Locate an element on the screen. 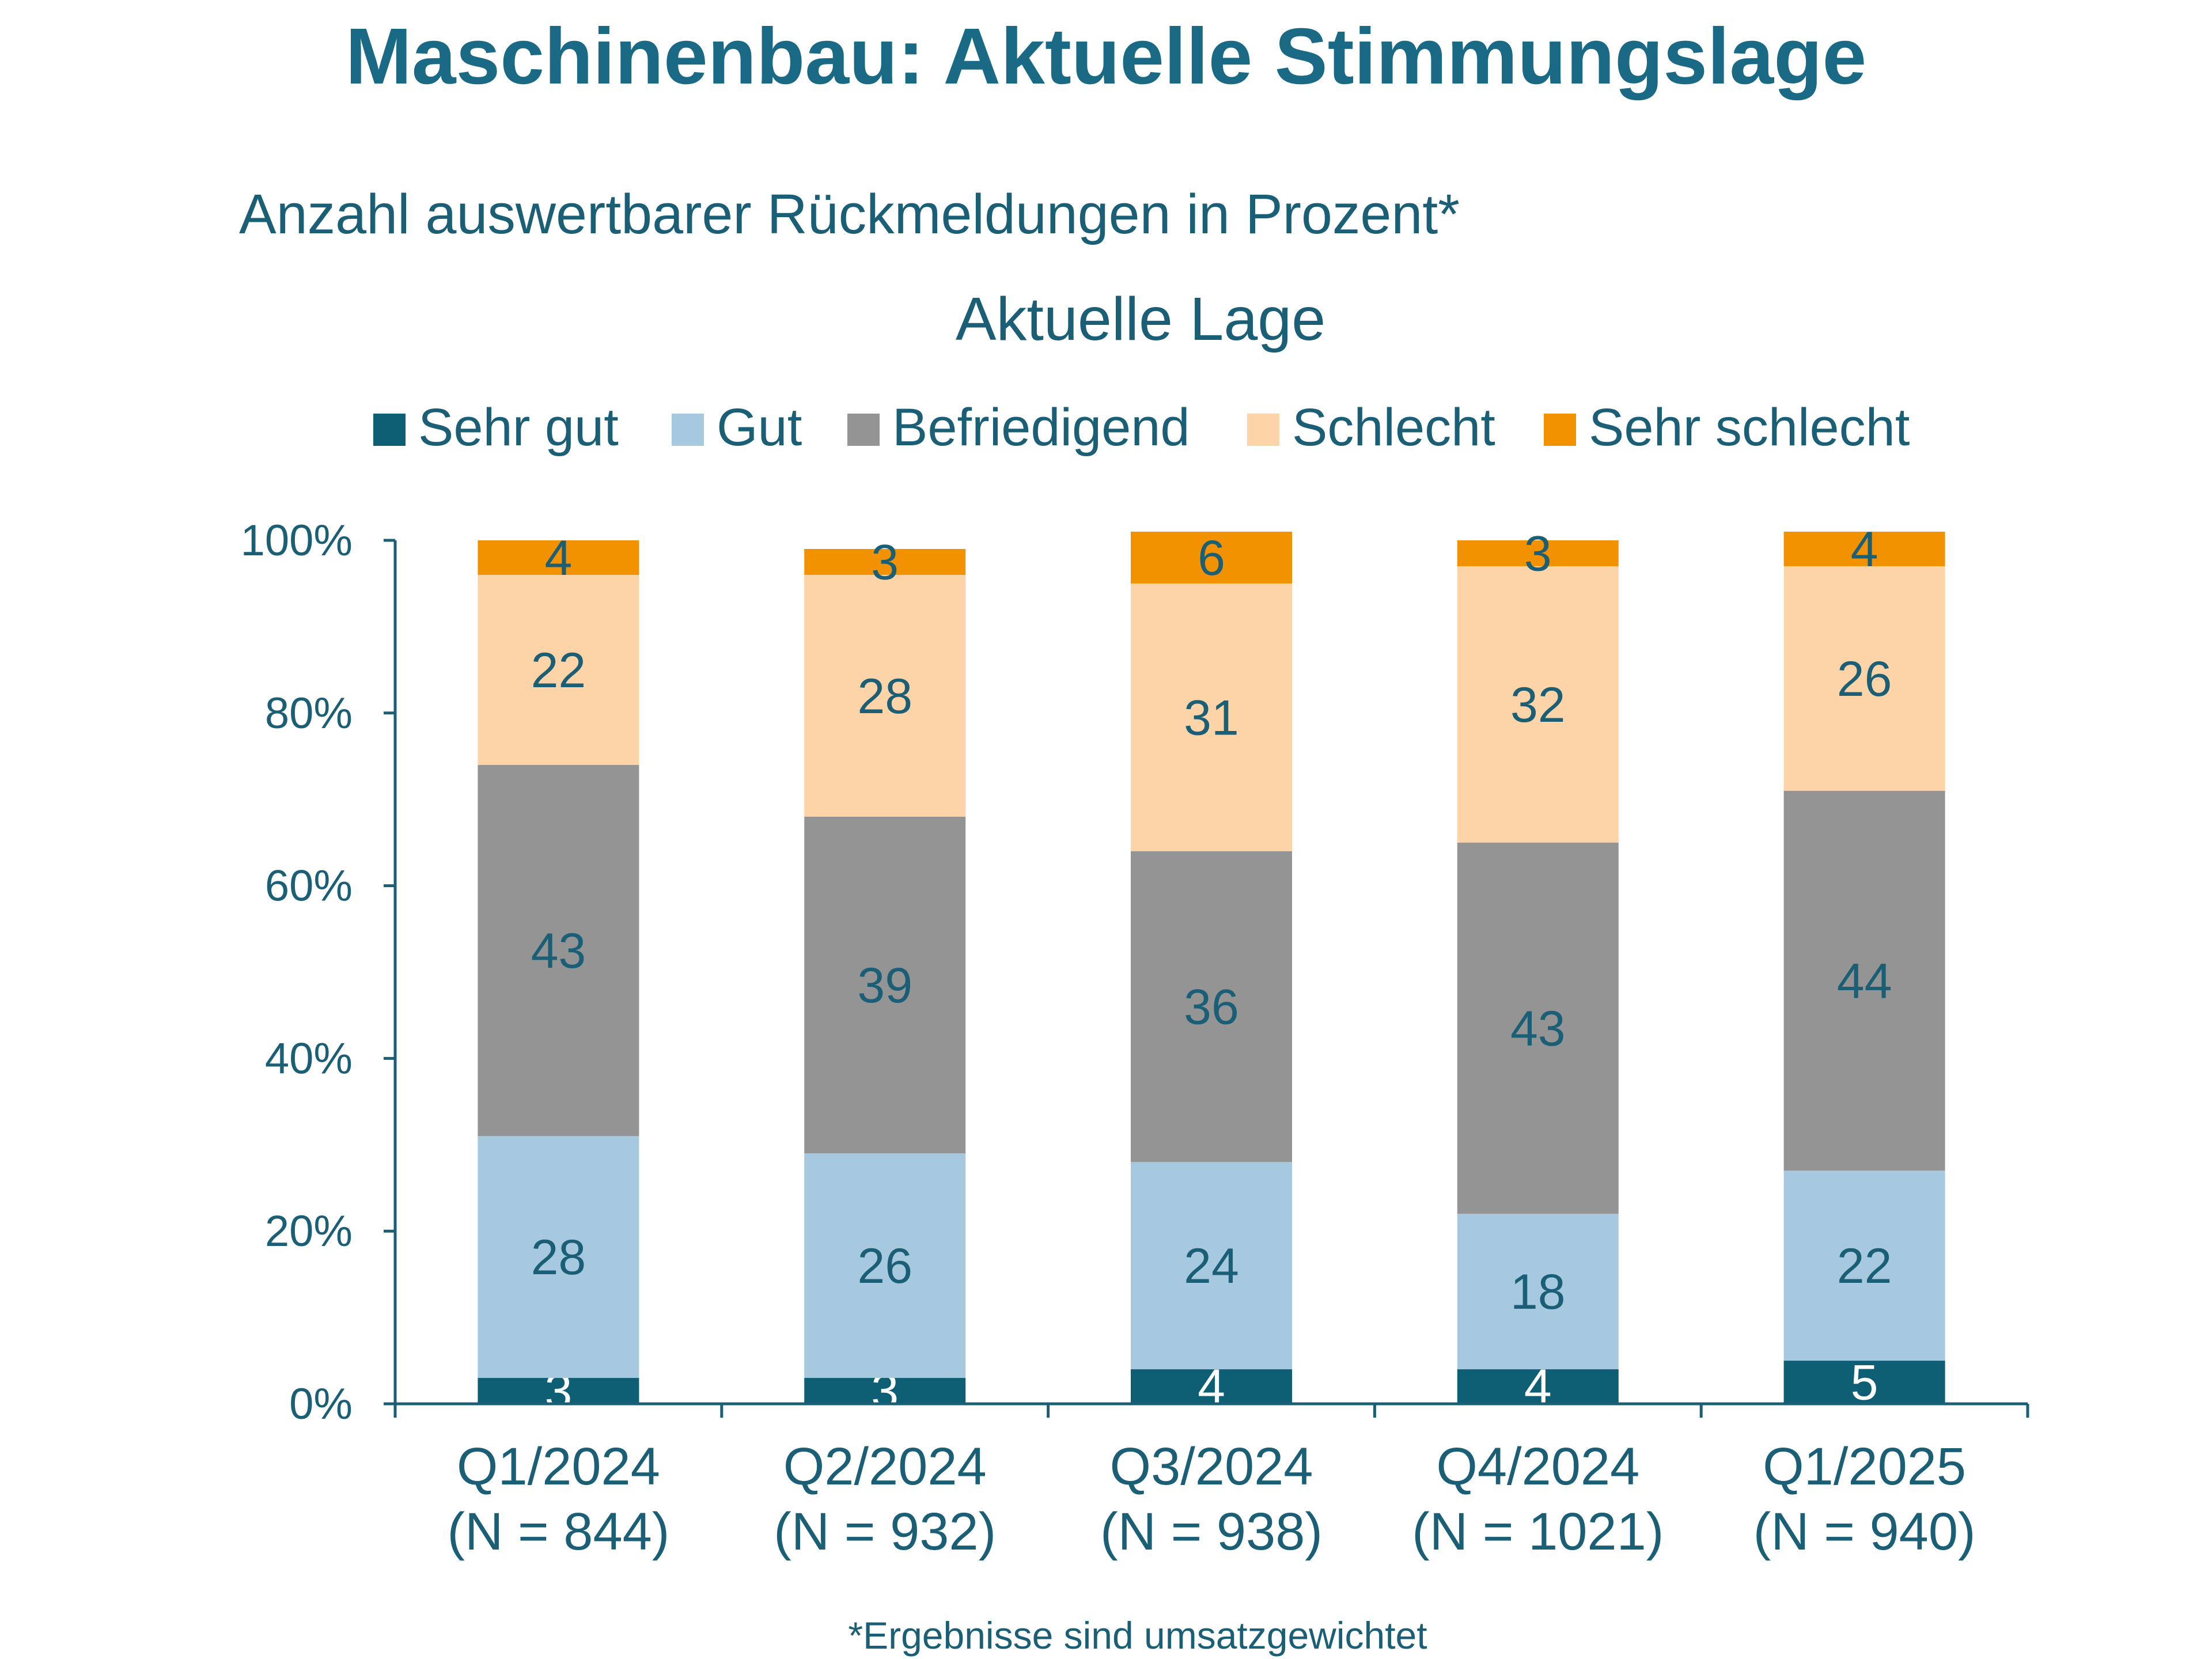 This screenshot has height=1659, width=2212. data-label-gut: 22 is located at coordinates (1864, 1266).